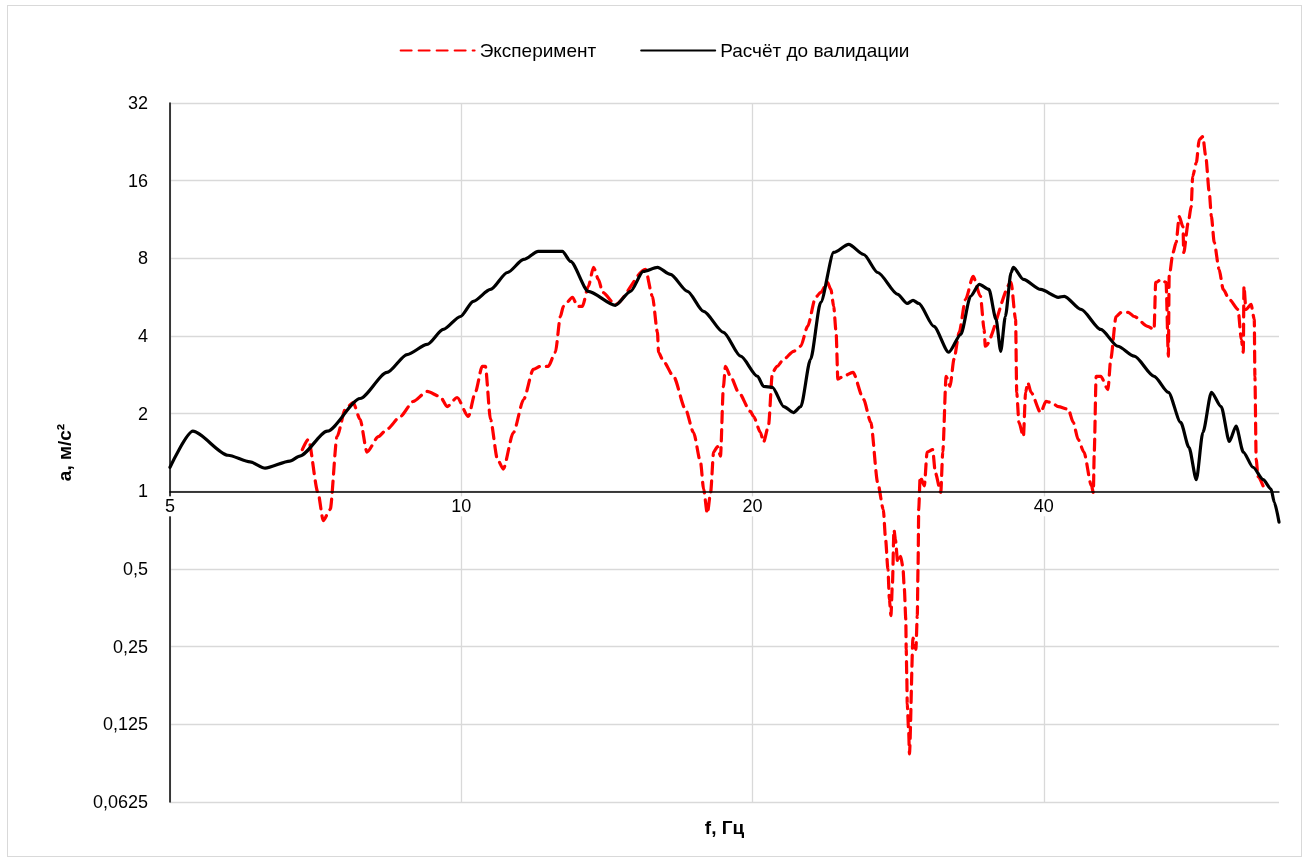 The image size is (1311, 865). I want to click on x-tick-label: 40, so click(1043, 506).